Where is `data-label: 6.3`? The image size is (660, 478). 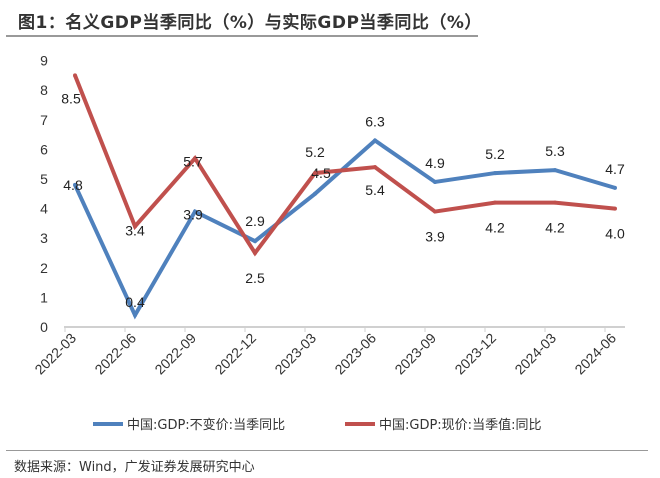
data-label: 6.3 is located at coordinates (375, 122).